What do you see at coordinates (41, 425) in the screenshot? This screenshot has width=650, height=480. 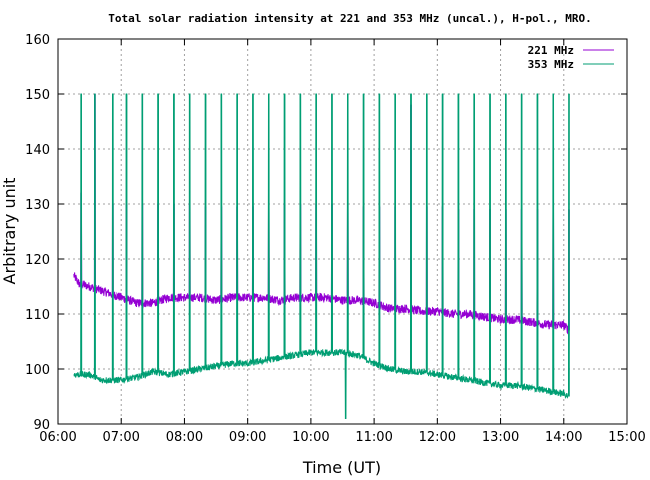 I see `y-tick-label: 90` at bounding box center [41, 425].